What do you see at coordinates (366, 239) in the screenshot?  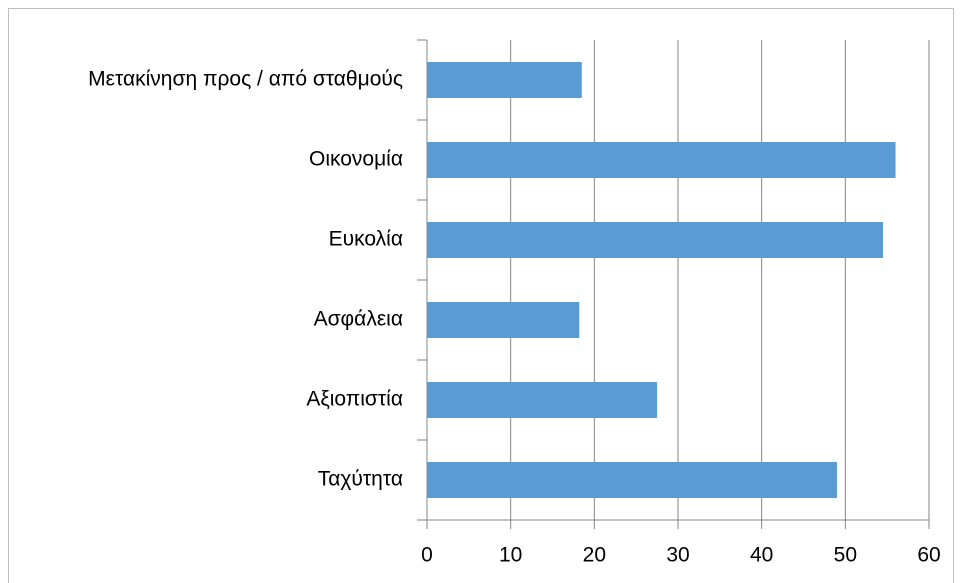 I see `y-tick-label: Ευκολία` at bounding box center [366, 239].